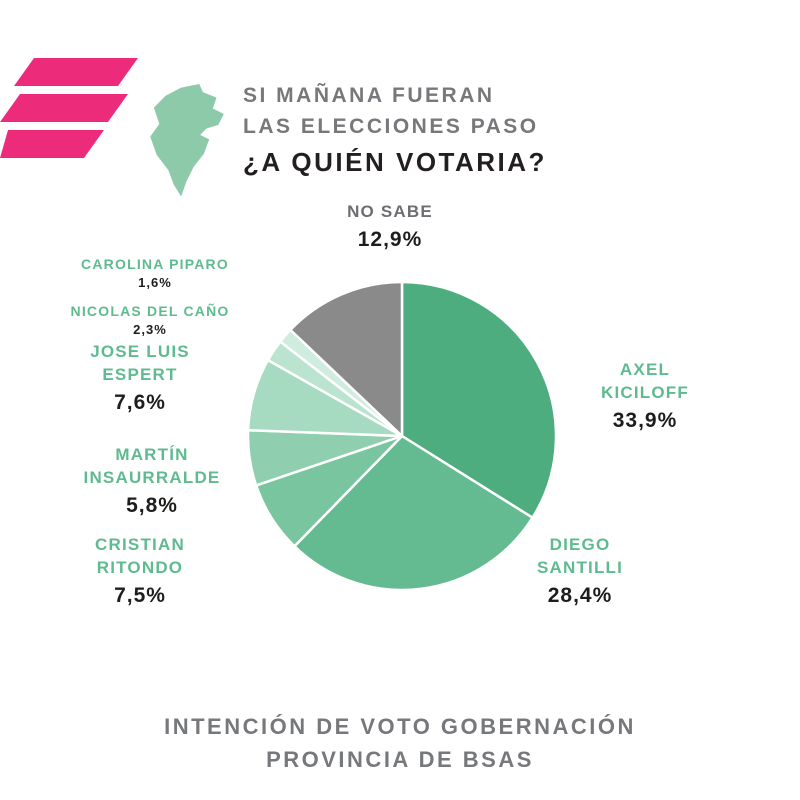  I want to click on title-line-2: LAS ELECCIONES PASO, so click(391, 126).